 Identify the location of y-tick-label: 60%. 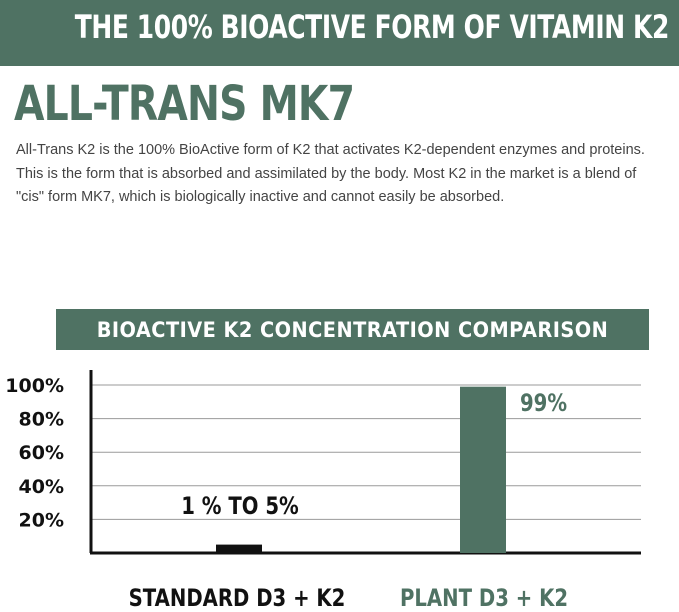
(41, 453).